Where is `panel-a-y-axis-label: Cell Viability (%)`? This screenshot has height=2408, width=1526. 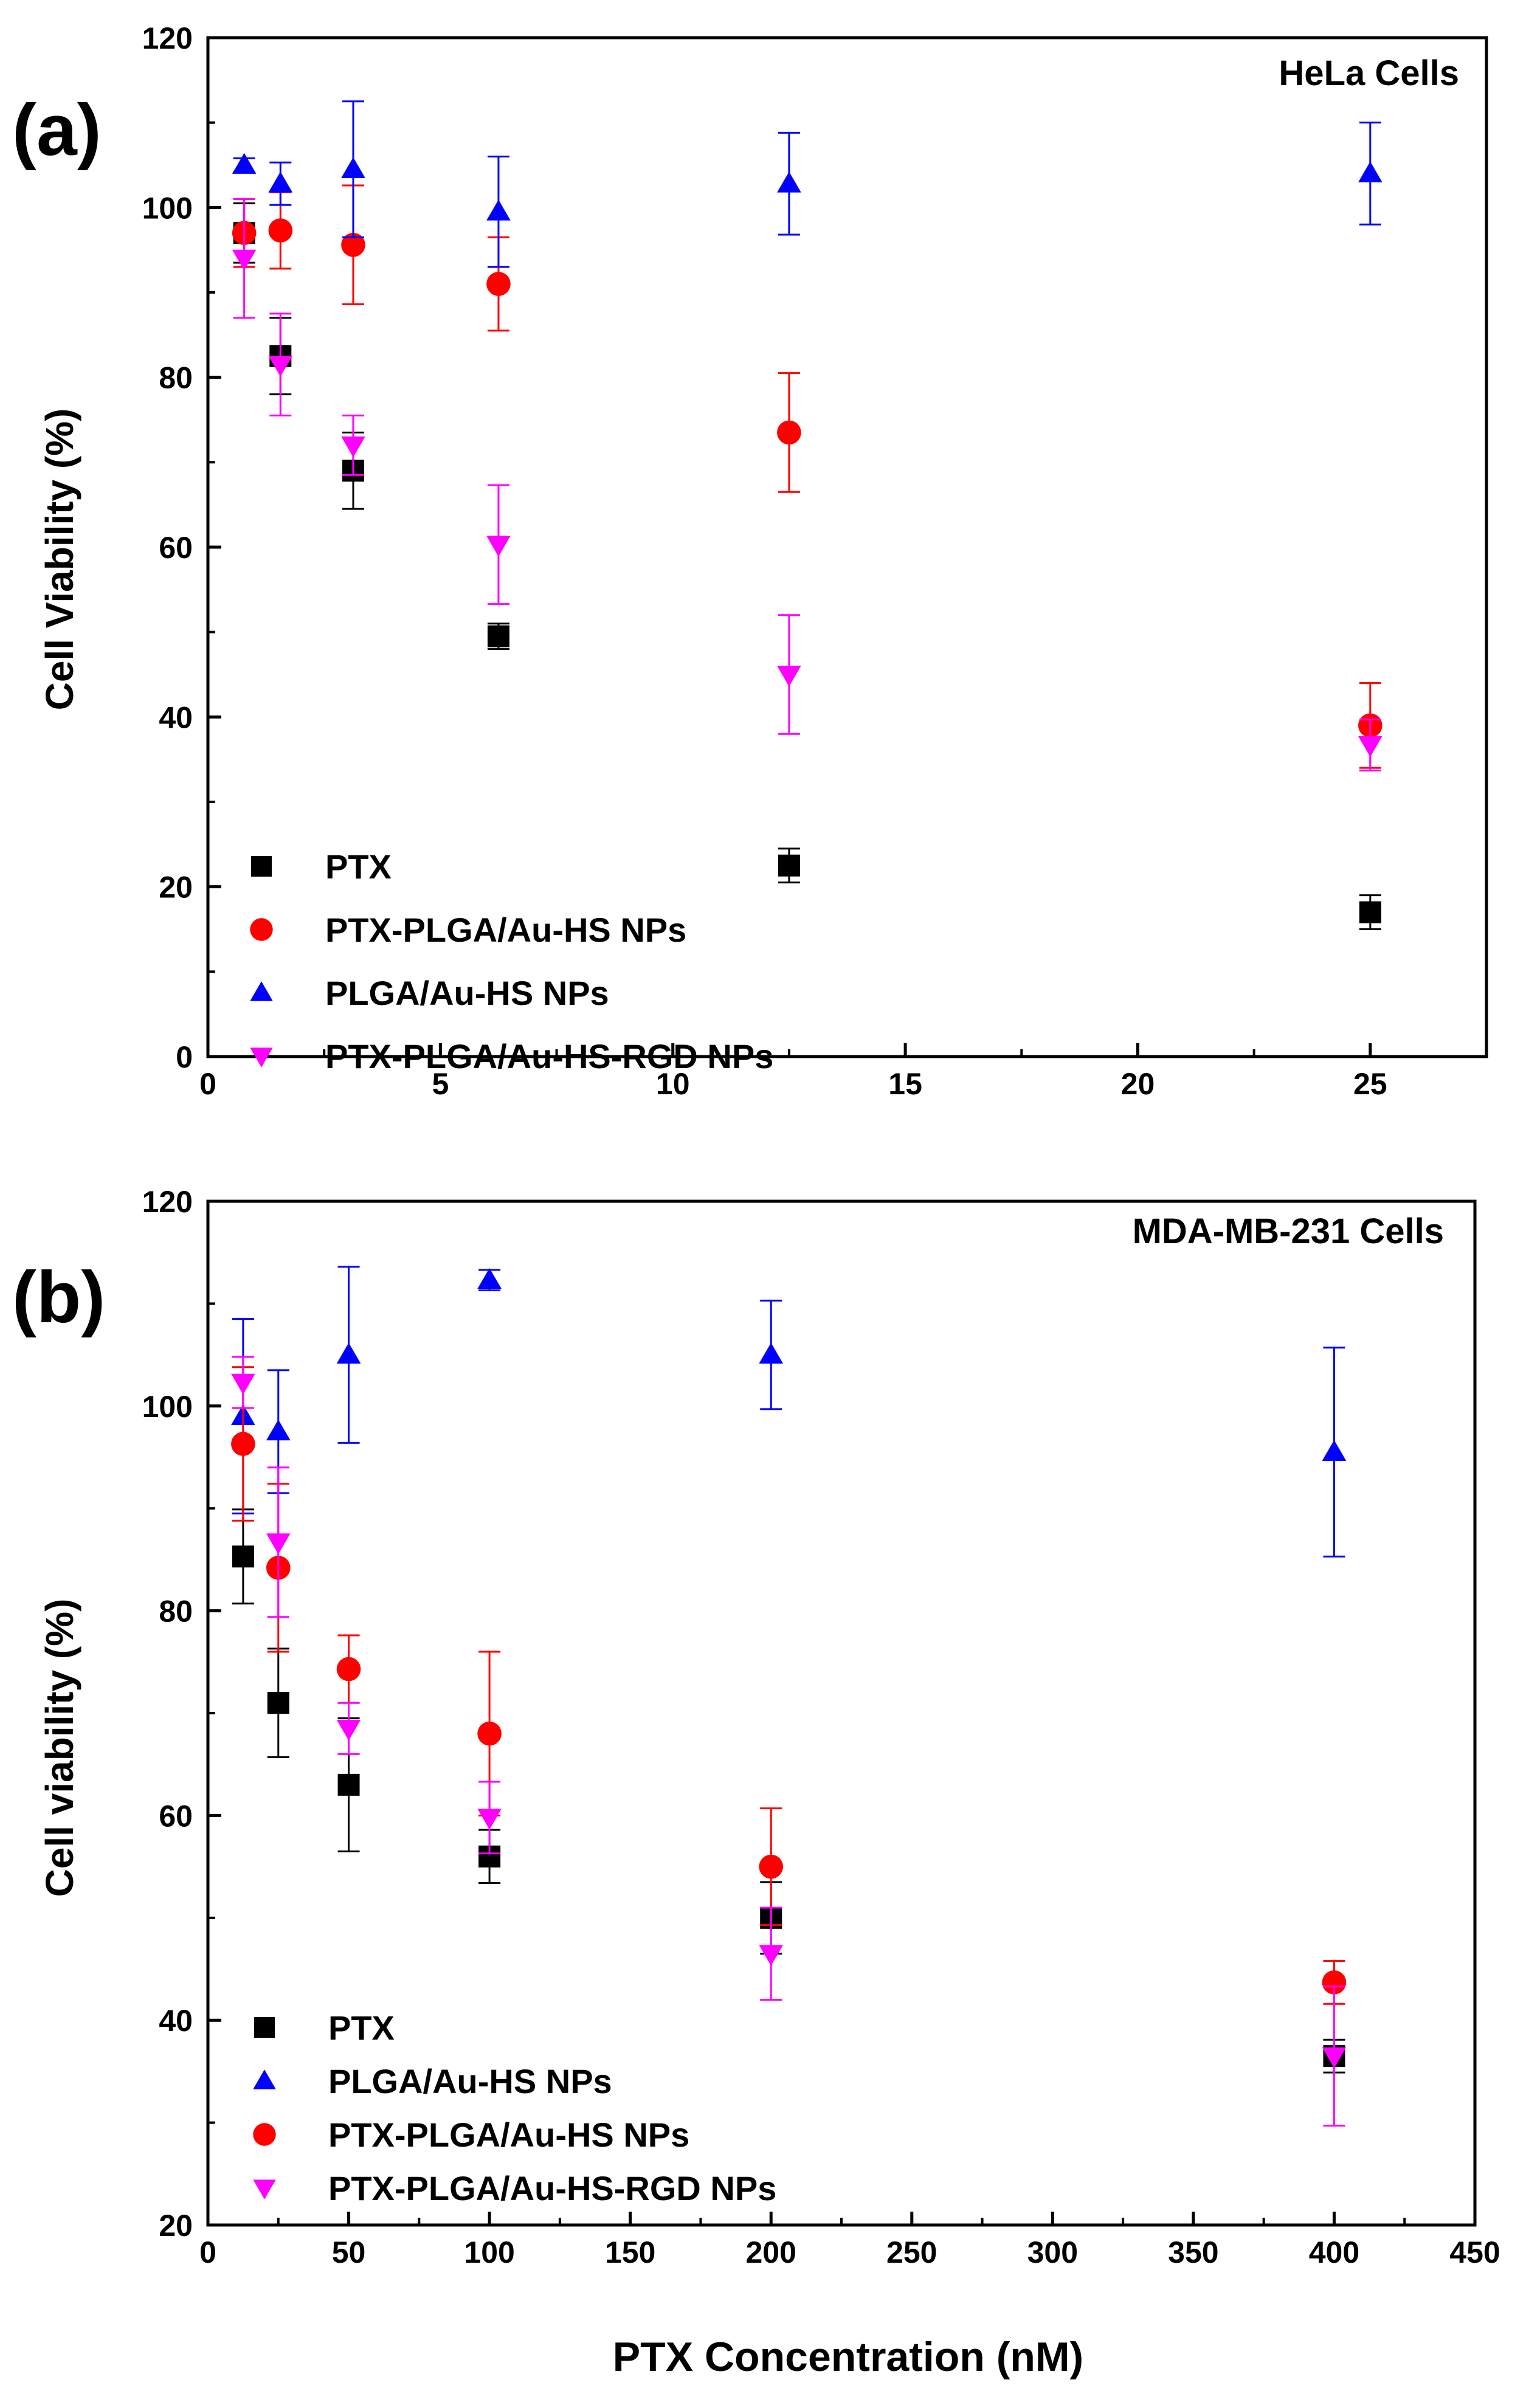
panel-a-y-axis-label: Cell Viability (%) is located at coordinates (59, 560).